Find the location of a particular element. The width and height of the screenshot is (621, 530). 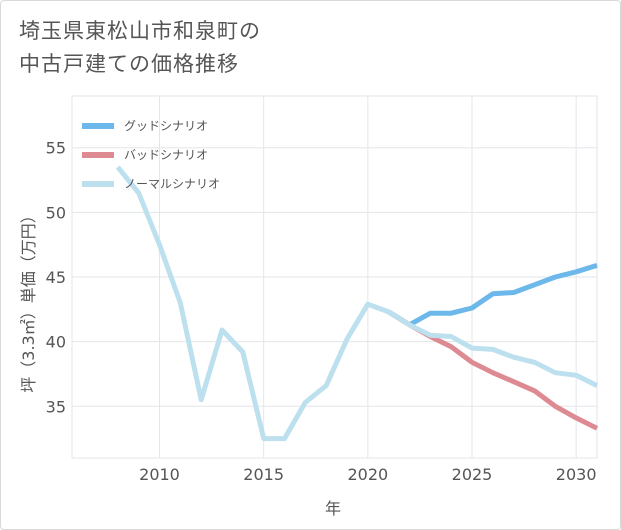

title-line-1: 埼玉県東松山市和泉町の is located at coordinates (140, 31).